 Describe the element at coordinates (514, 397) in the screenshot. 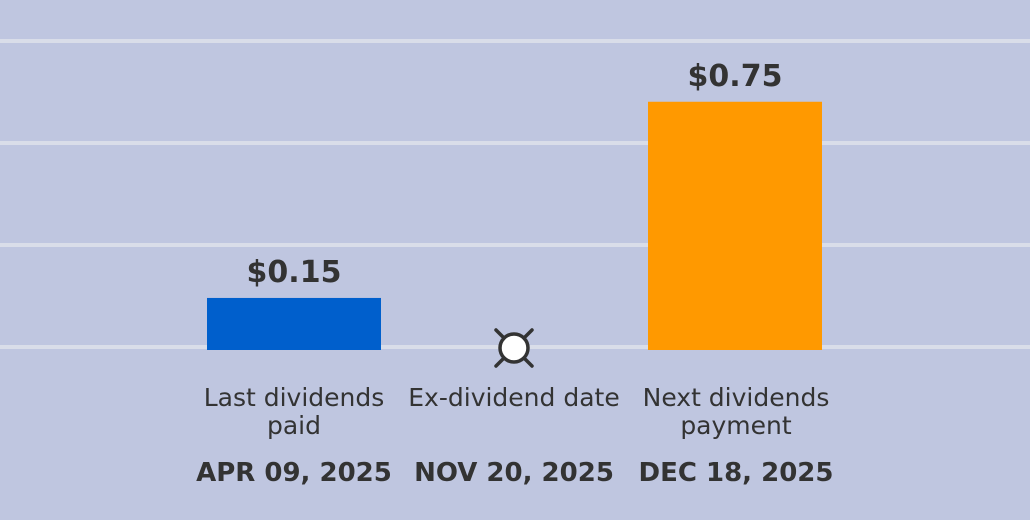

I see `category-label-ex-dividend: Ex-dividend date` at that location.